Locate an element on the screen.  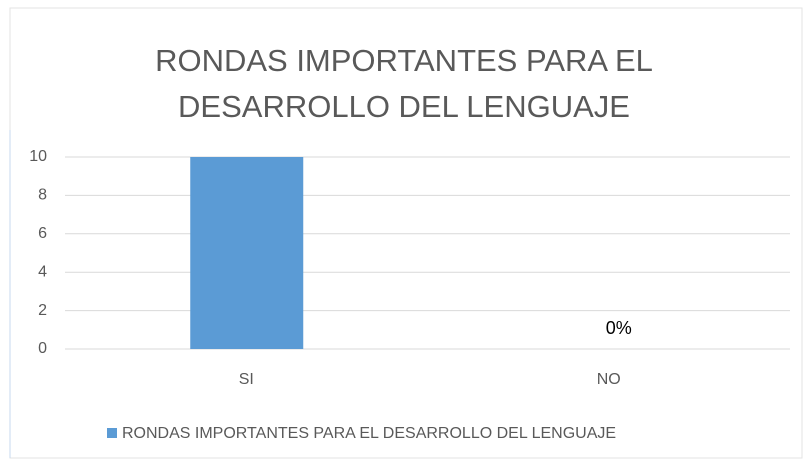
y-tick-label: 10 is located at coordinates (38, 156).